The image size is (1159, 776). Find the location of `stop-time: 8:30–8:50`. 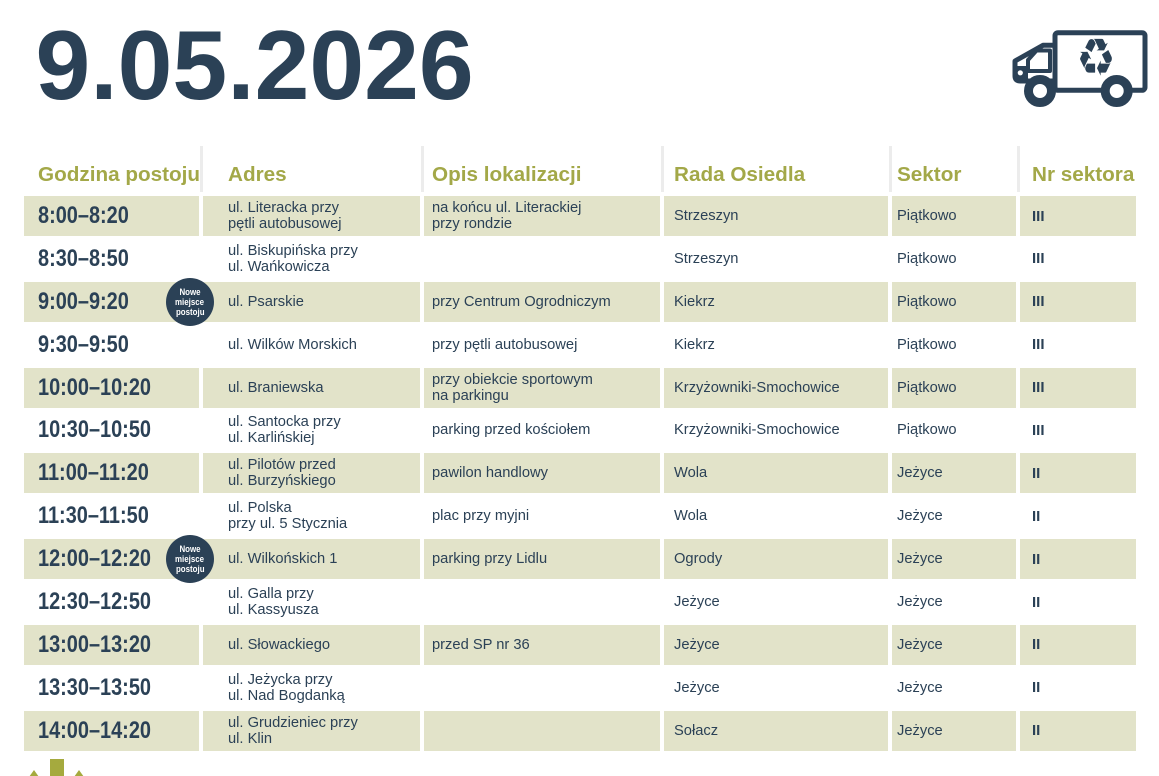

stop-time: 8:30–8:50 is located at coordinates (83, 258).